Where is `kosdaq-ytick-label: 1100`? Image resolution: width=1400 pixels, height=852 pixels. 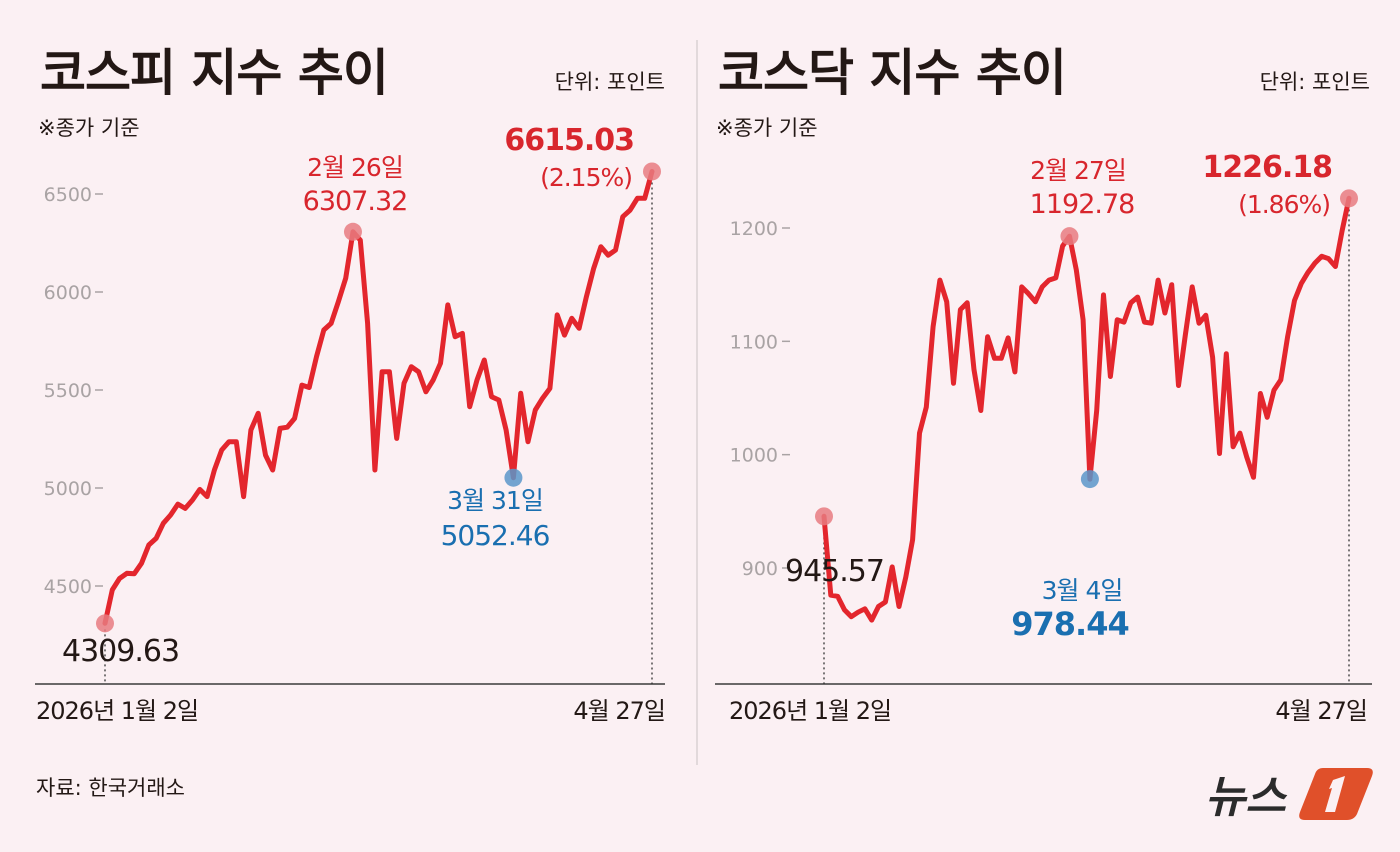
kosdaq-ytick-label: 1100 is located at coordinates (754, 342).